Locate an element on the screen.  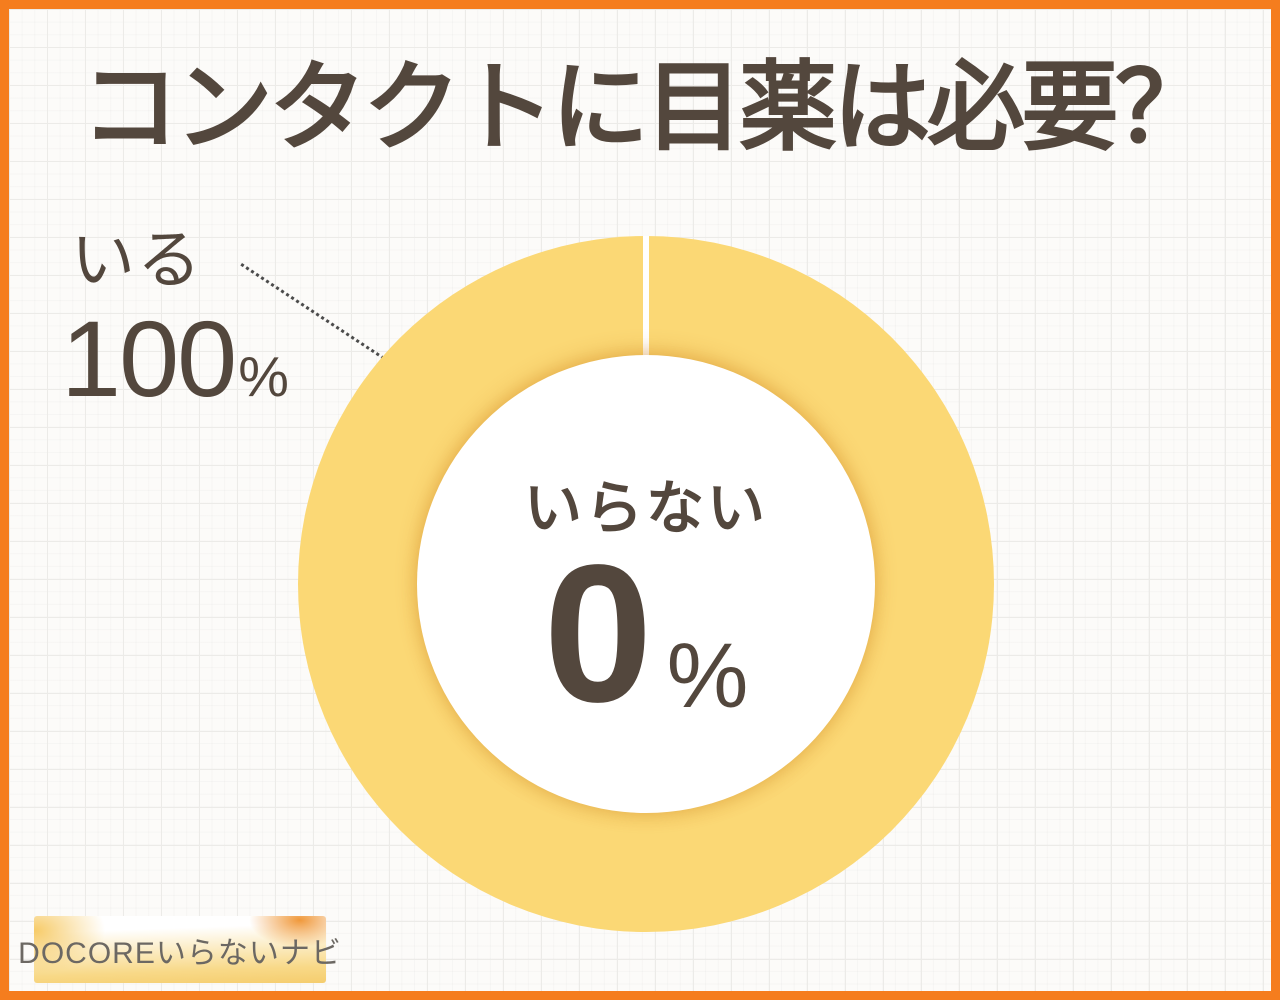
callout-value-row: 100 % is located at coordinates (175, 359).